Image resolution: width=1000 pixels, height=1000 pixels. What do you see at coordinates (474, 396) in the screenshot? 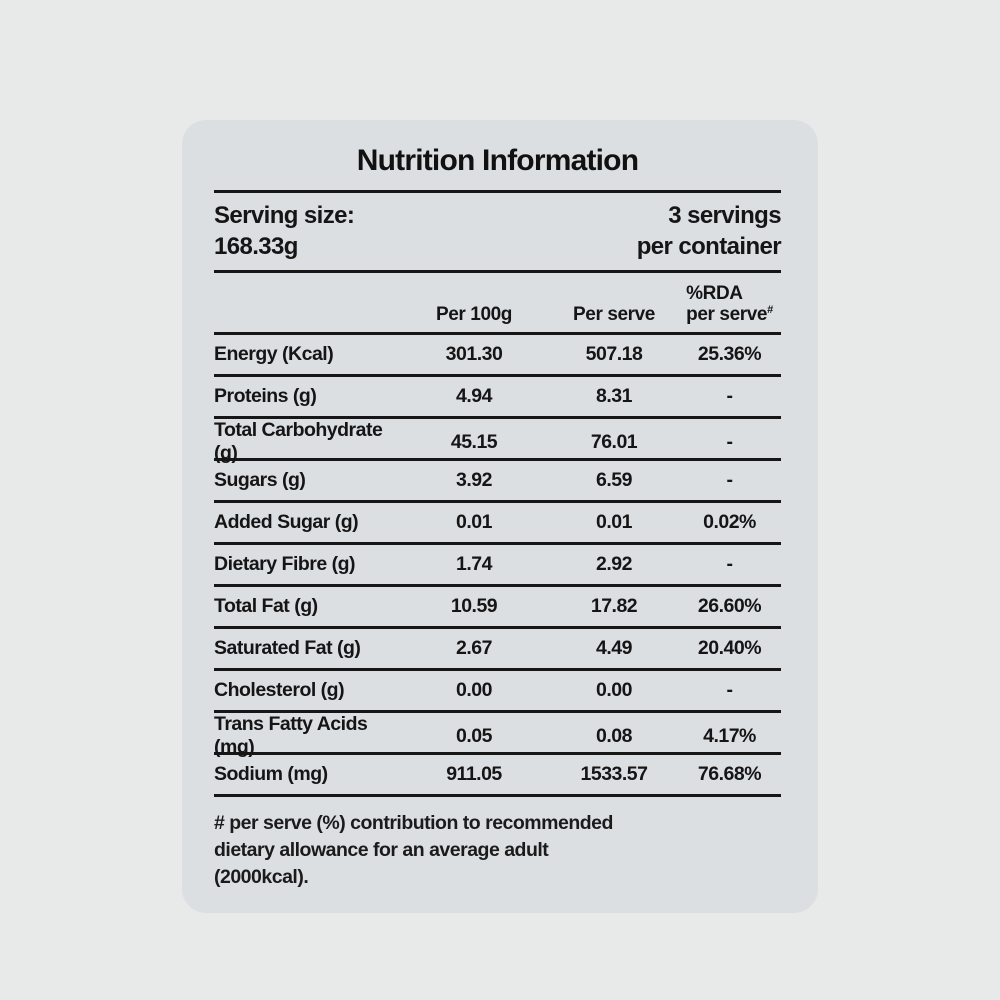
I see `value-per-100g: 4.94` at bounding box center [474, 396].